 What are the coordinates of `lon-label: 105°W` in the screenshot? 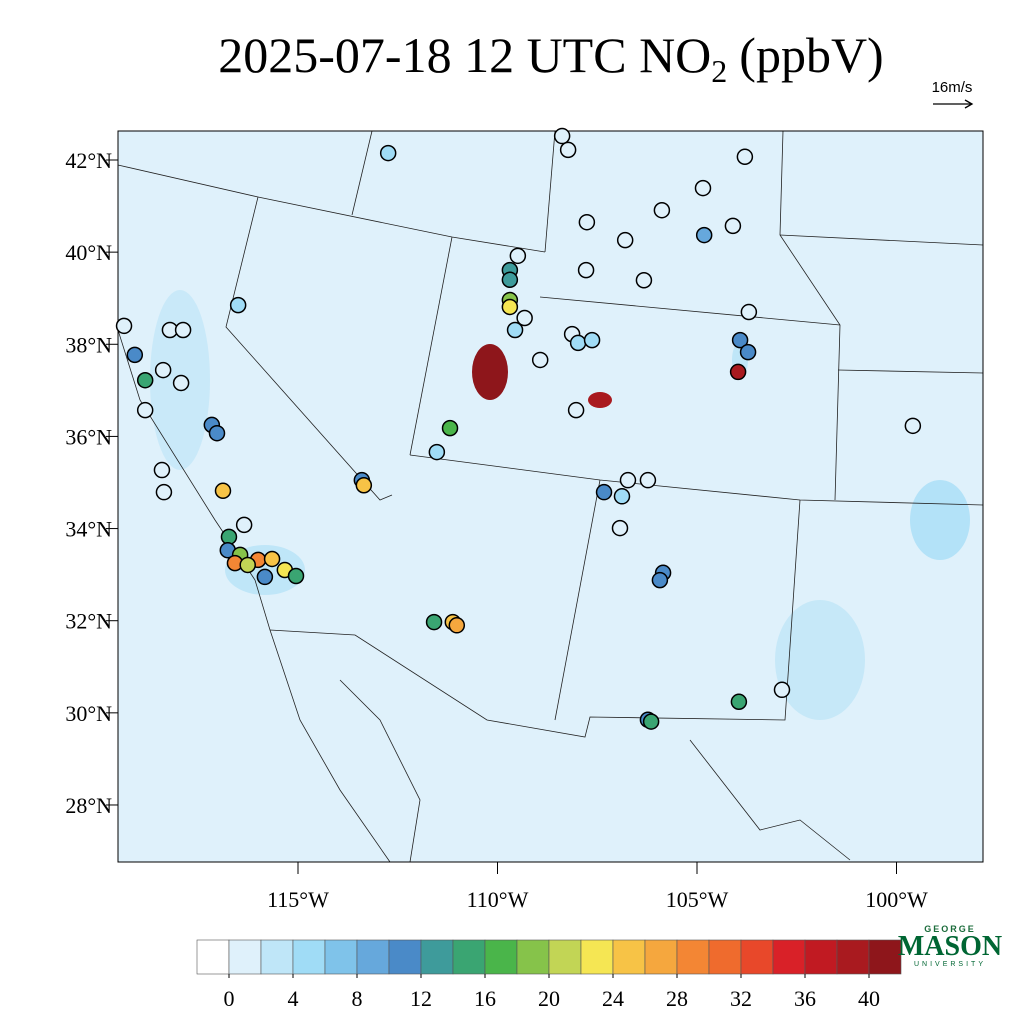 It's located at (697, 899).